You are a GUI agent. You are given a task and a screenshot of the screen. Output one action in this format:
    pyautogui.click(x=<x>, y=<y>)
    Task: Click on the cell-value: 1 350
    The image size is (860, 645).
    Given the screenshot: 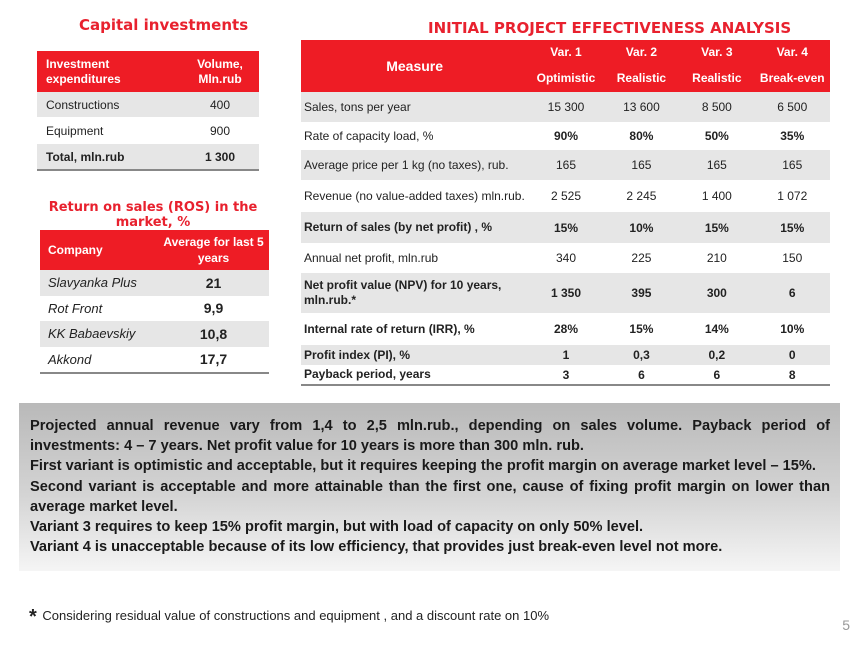 What is the action you would take?
    pyautogui.click(x=566, y=293)
    